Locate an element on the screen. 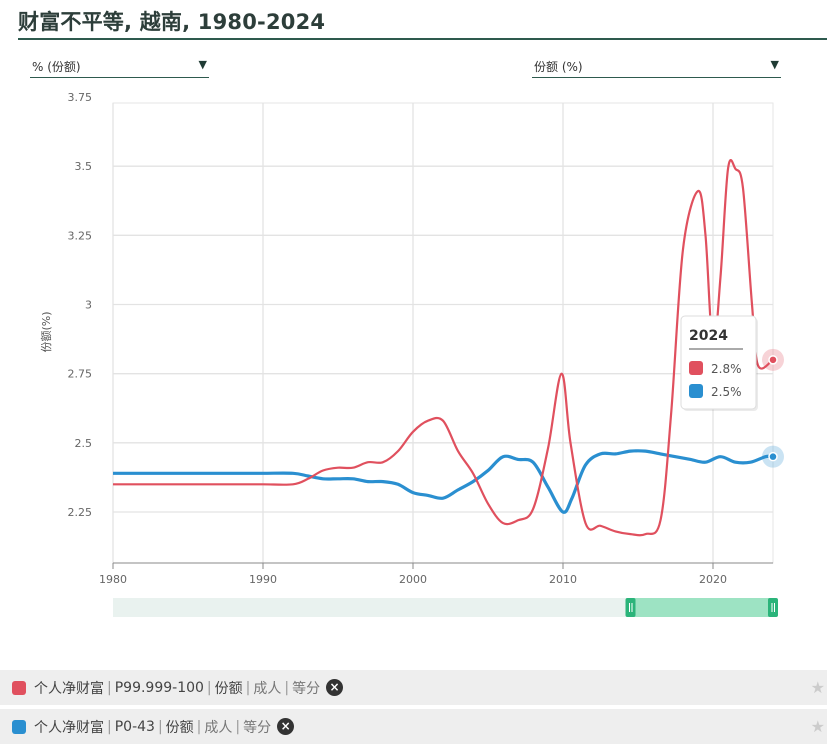 The height and width of the screenshot is (744, 827). tooltip-year: 2024 is located at coordinates (708, 336).